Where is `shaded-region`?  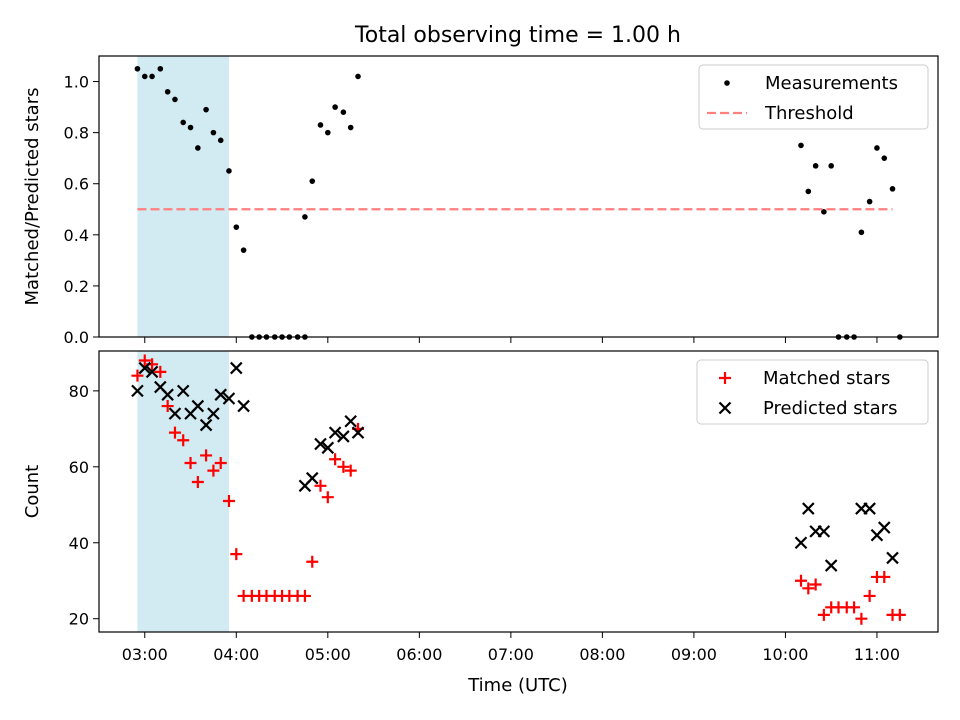
shaded-region is located at coordinates (183, 196).